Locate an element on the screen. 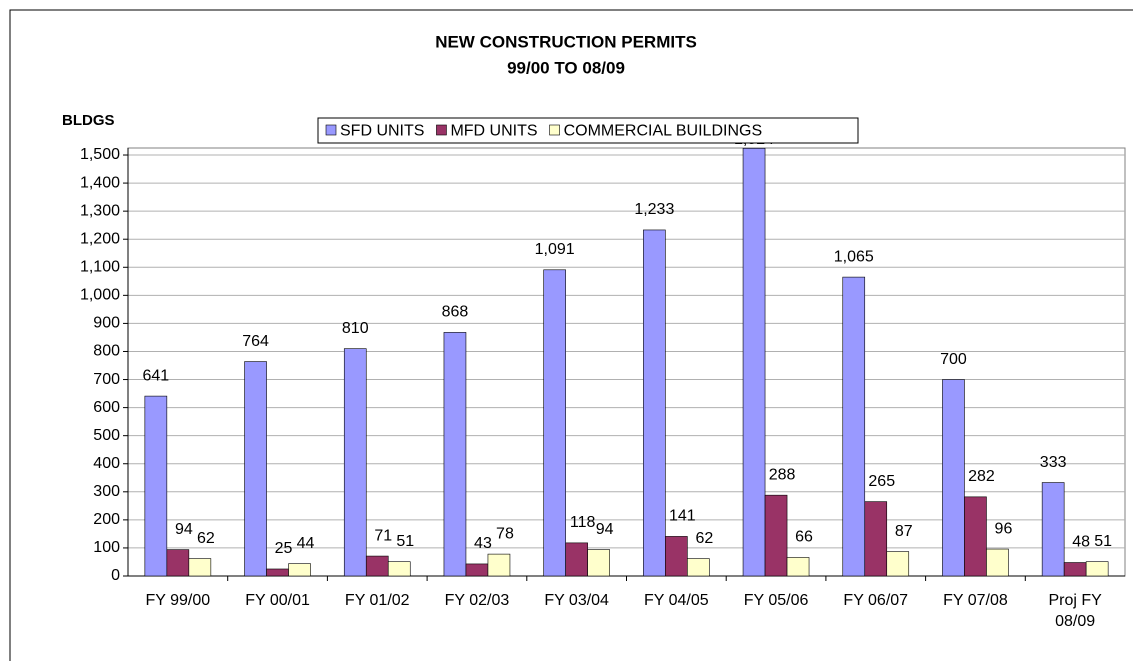 The width and height of the screenshot is (1133, 661). y-tick-label: 1,100 is located at coordinates (100, 266).